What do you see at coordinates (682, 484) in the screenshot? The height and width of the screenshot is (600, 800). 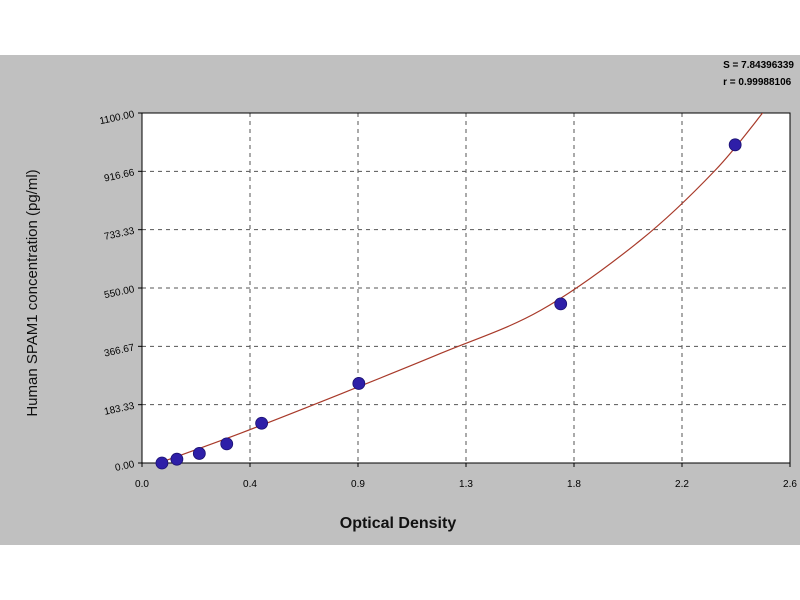 I see `x-tick-label: 2.2` at bounding box center [682, 484].